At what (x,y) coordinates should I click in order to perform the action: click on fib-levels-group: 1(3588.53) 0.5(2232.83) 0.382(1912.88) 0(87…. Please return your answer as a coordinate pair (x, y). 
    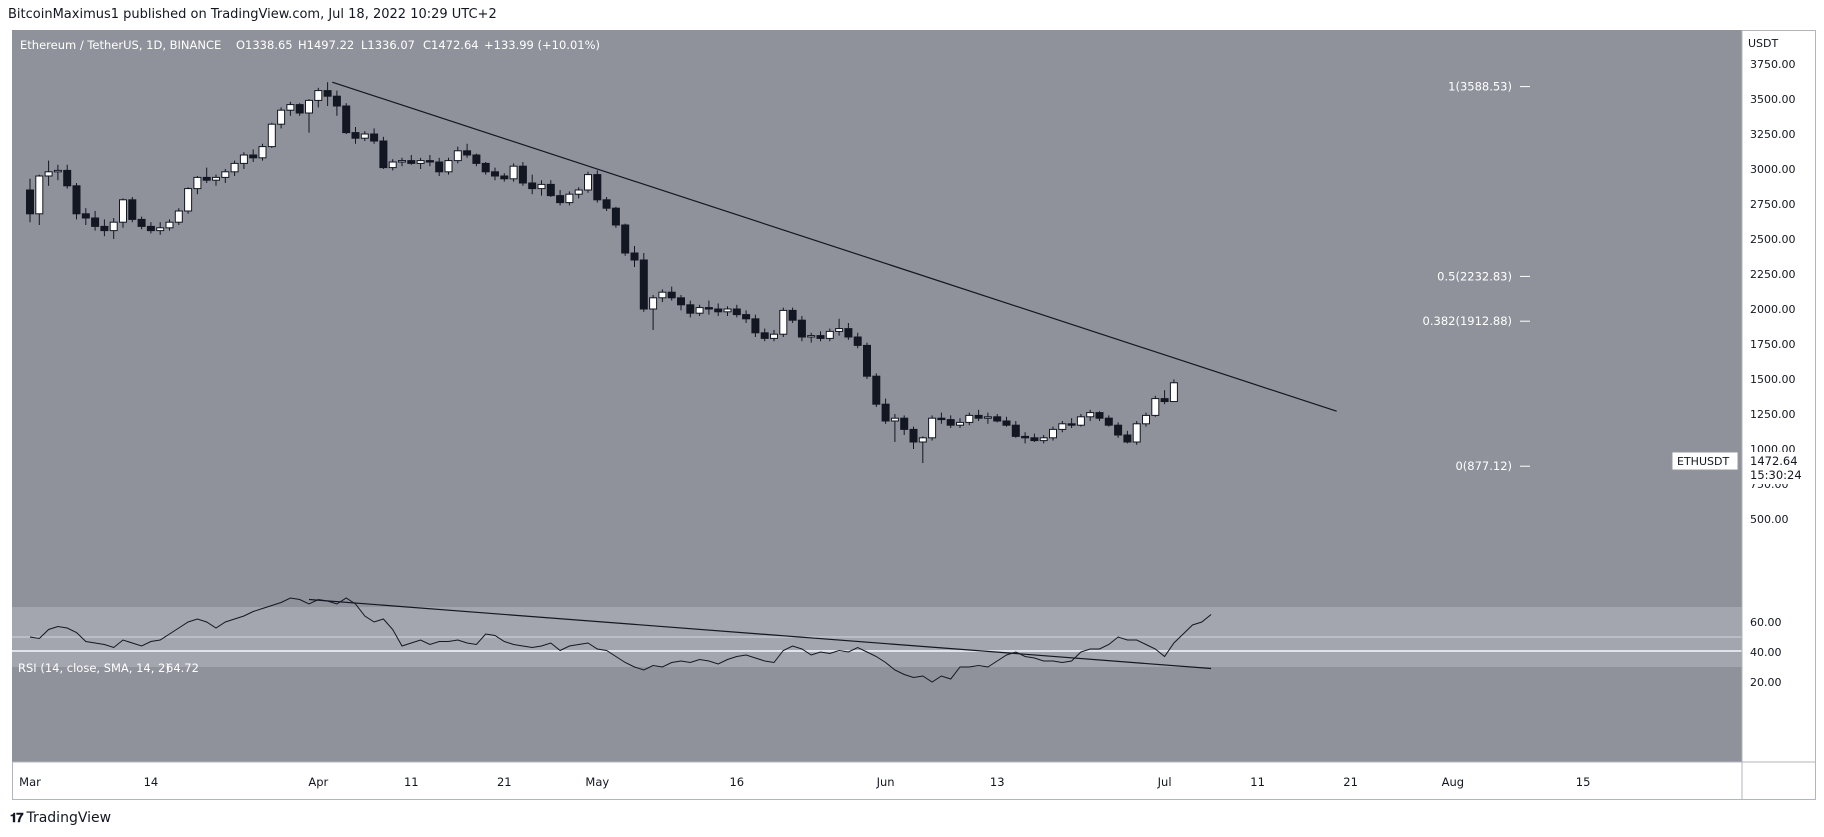
    Looking at the image, I should click on (1476, 276).